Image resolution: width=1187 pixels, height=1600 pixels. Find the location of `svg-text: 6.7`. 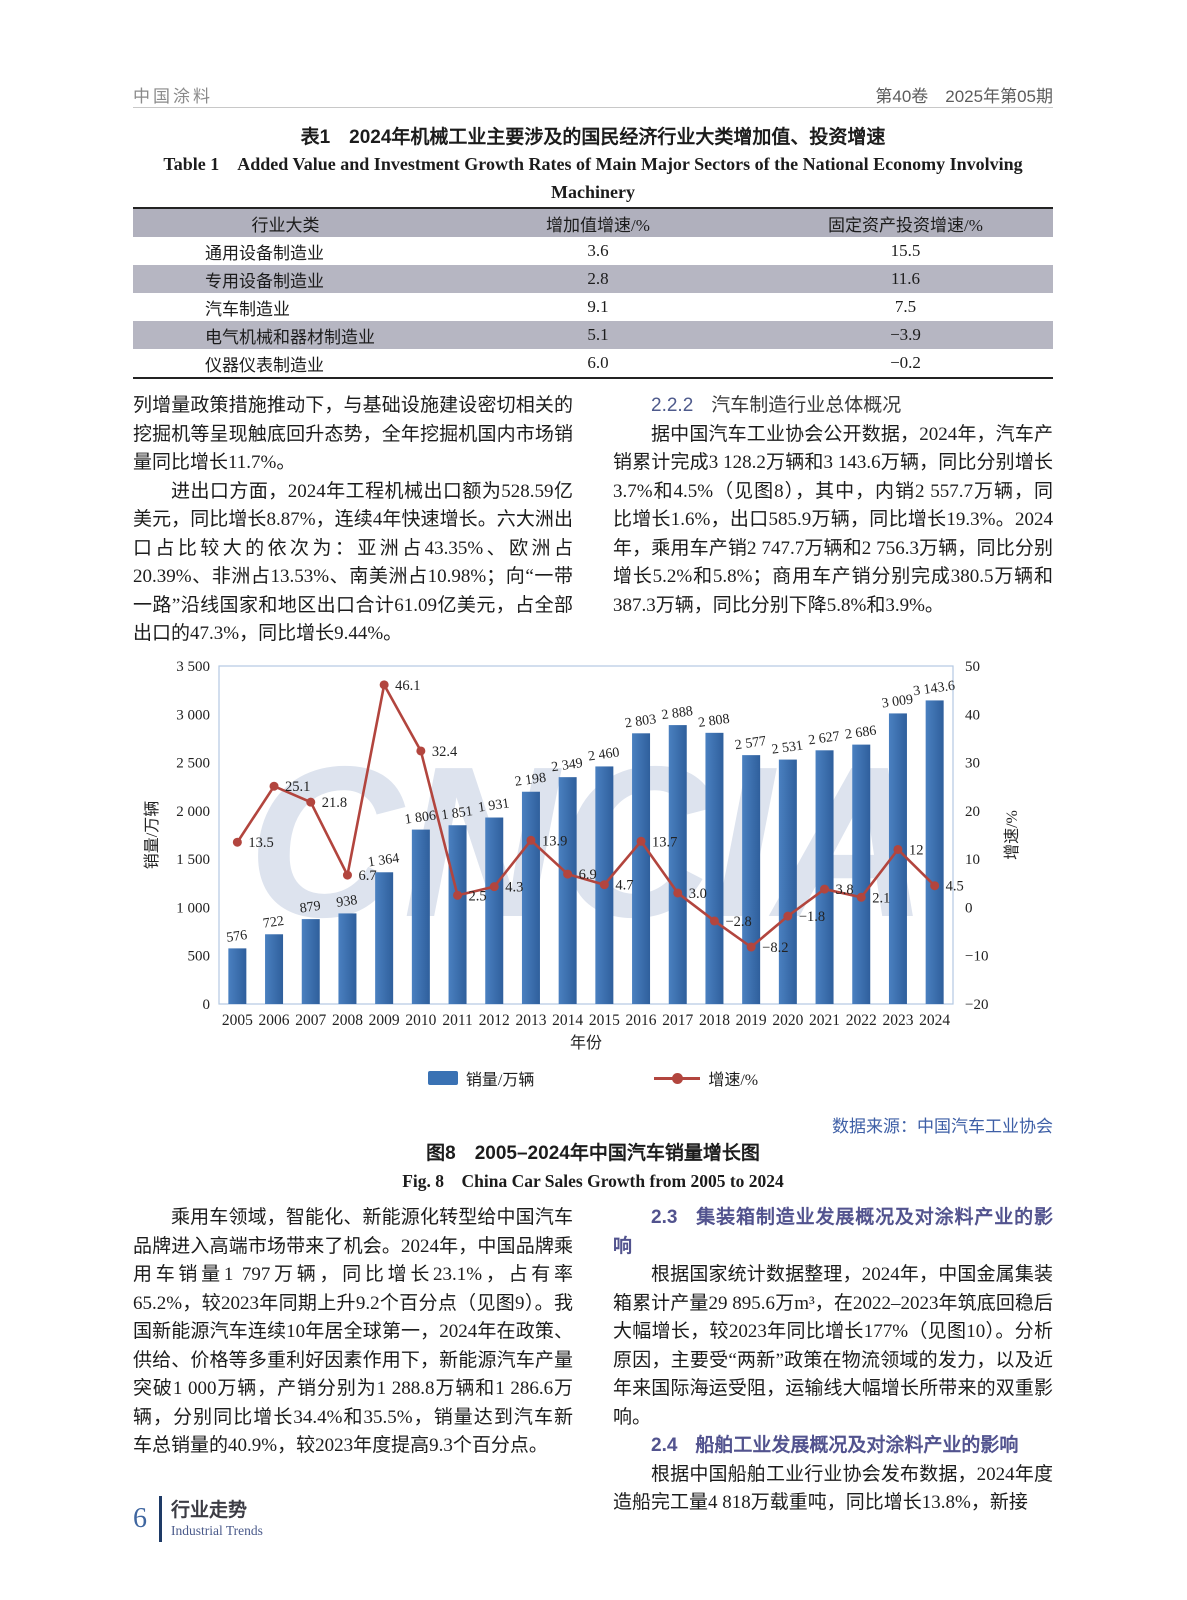

svg-text: 6.7 is located at coordinates (367, 876).